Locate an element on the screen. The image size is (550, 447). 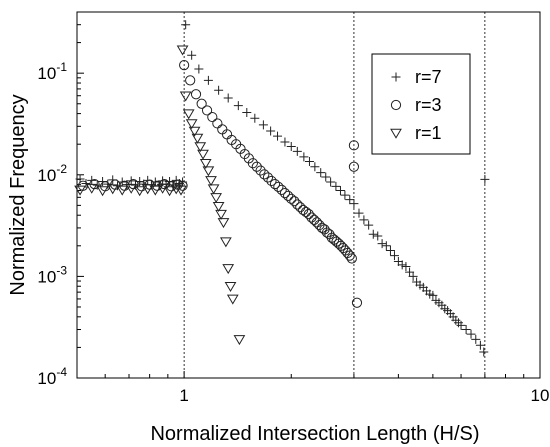
y-tick-label: 10⁻⁴ is located at coordinates (52, 376).